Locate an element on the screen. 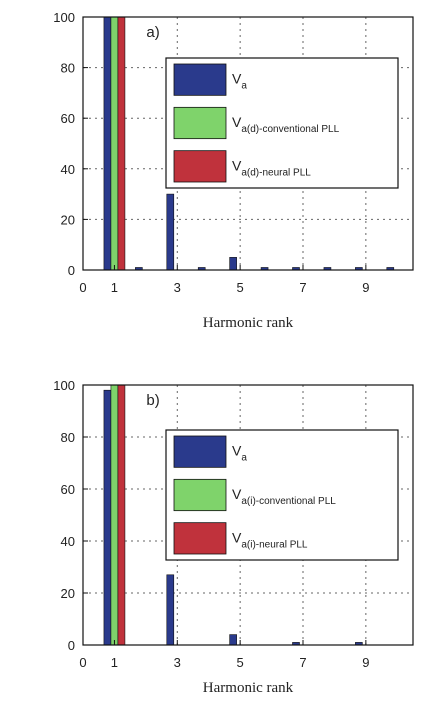 The image size is (427, 701). legend-label-sub: a(d)-conventional PLL is located at coordinates (290, 129).